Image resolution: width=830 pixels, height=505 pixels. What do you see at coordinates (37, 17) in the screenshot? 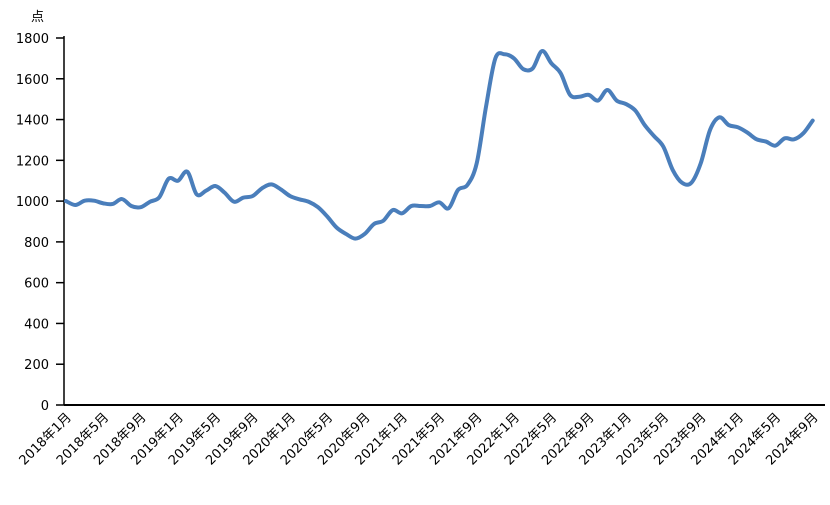
I see `y-axis-label: 点` at bounding box center [37, 17].